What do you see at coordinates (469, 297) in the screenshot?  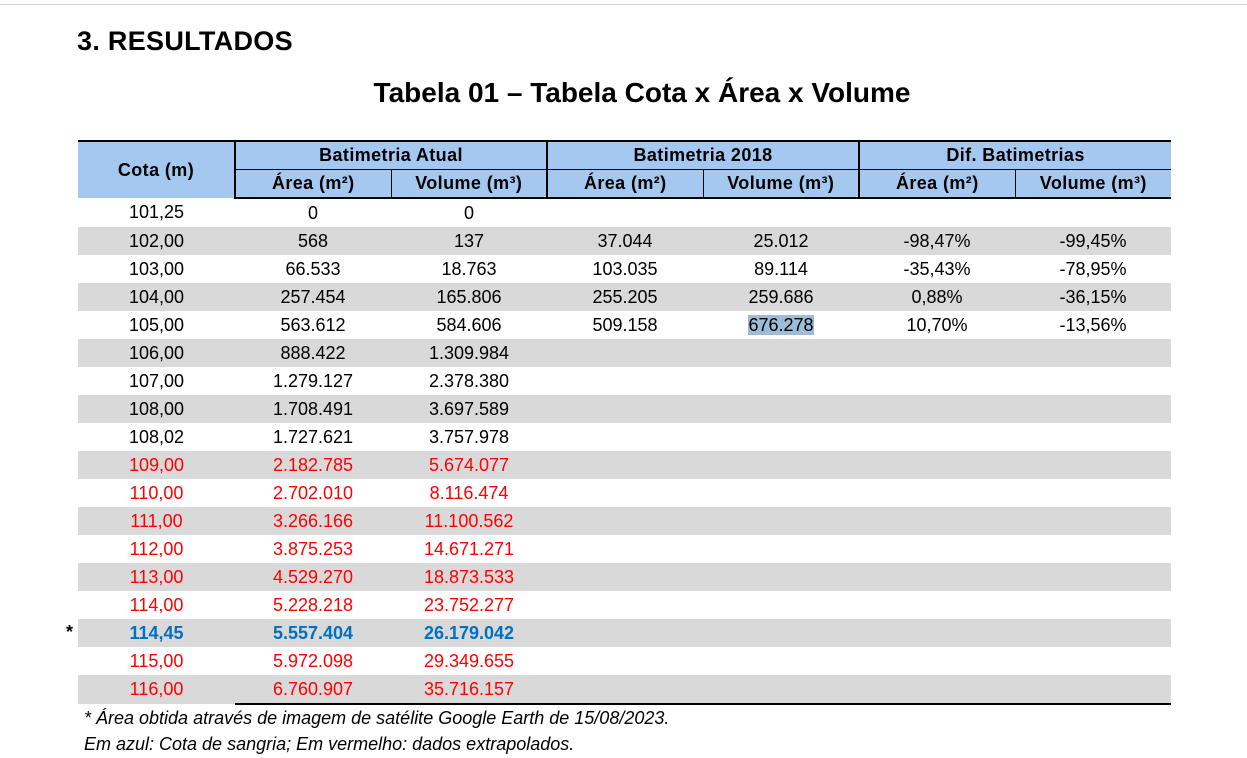 I see `volume-atual-cell: 165.806` at bounding box center [469, 297].